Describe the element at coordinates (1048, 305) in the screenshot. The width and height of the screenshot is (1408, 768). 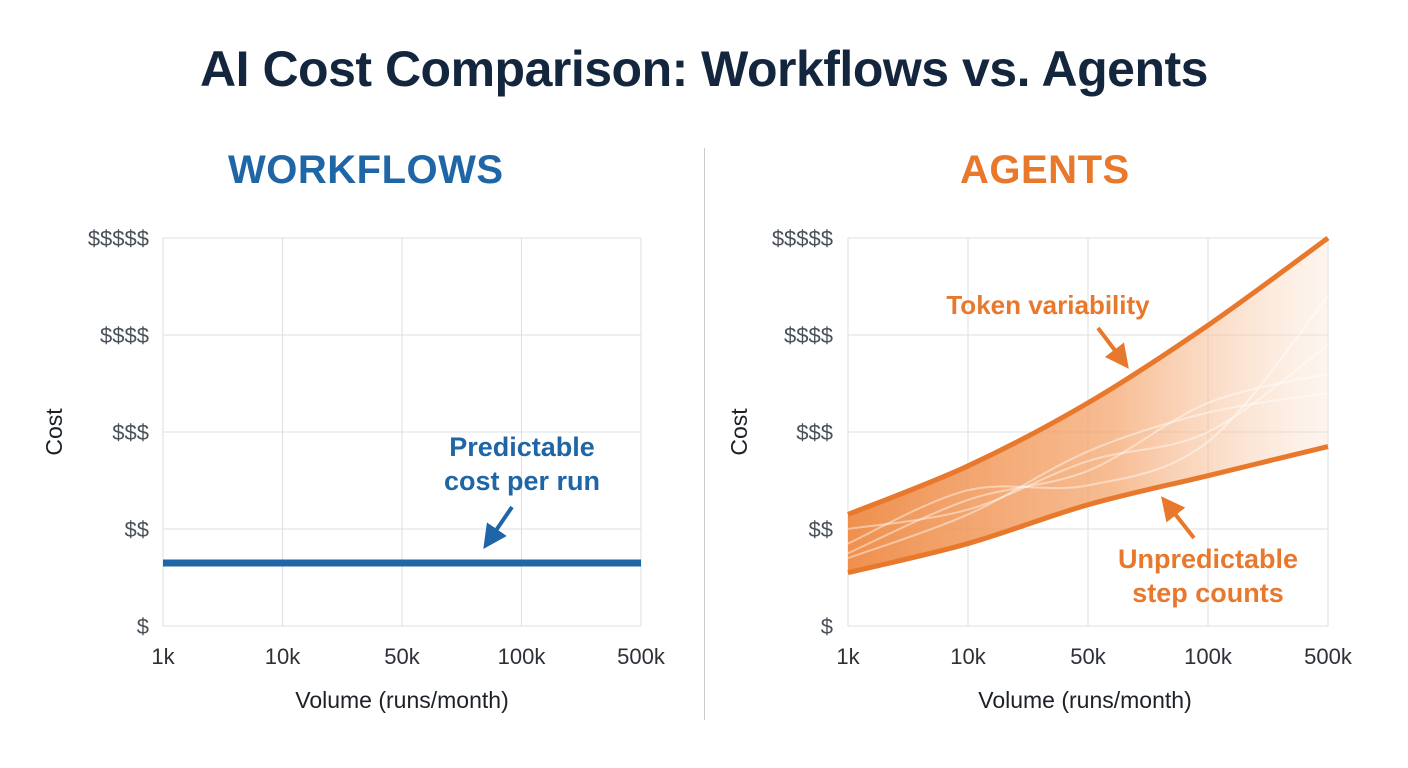
I see `annotation-text: Token variability` at that location.